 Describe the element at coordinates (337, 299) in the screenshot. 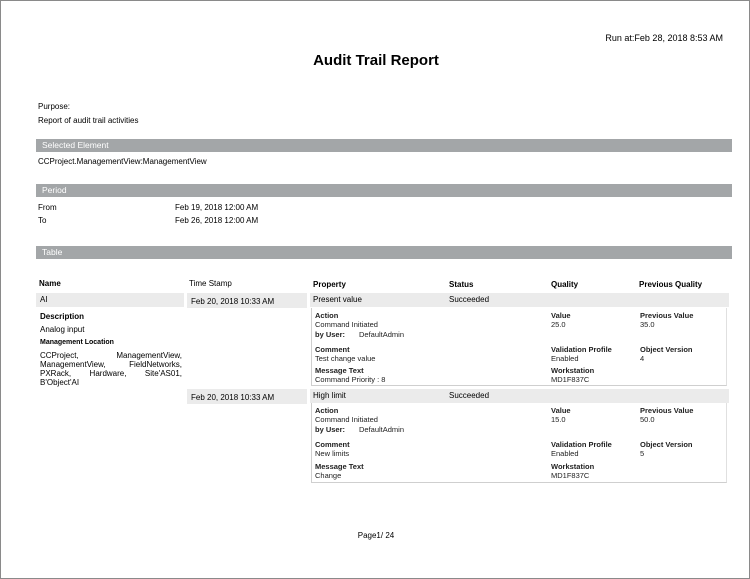

I see `row-property: Present value` at that location.